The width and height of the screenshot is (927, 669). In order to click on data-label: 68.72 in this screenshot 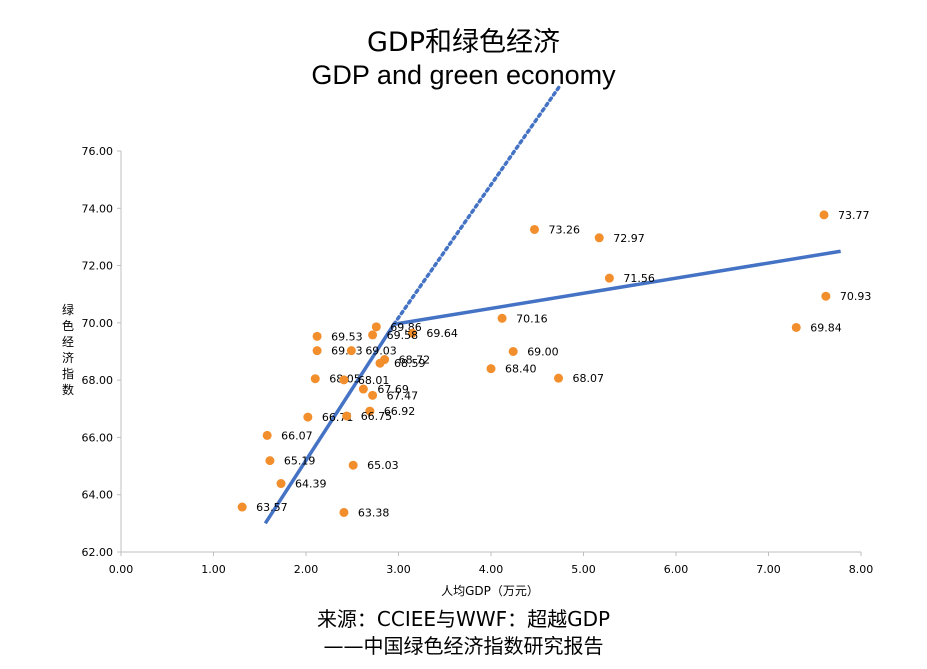, I will do `click(415, 360)`.